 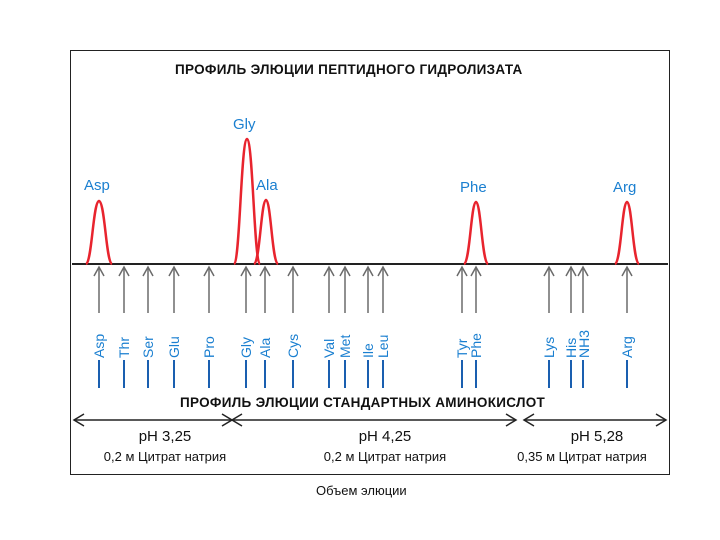 What do you see at coordinates (583, 289) in the screenshot?
I see `marker-nh3` at bounding box center [583, 289].